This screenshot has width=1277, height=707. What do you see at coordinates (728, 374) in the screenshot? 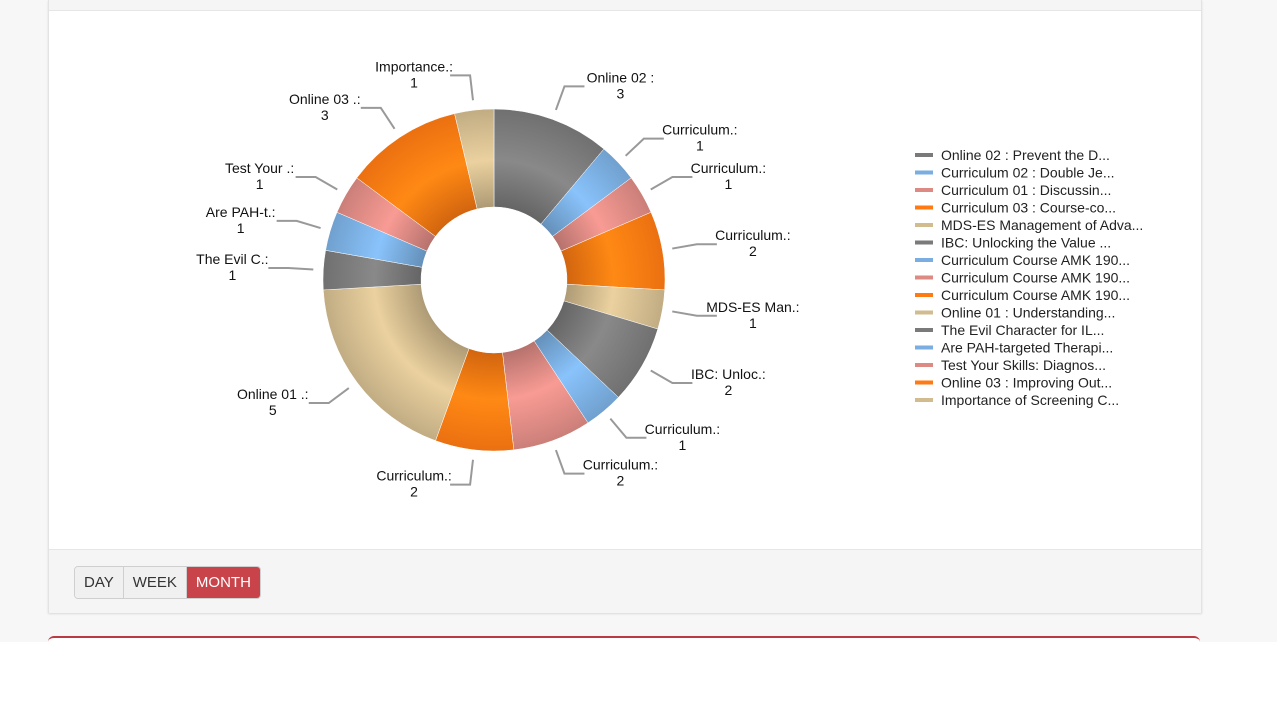
I see `slice-label: IBC: Unloc.:` at bounding box center [728, 374].